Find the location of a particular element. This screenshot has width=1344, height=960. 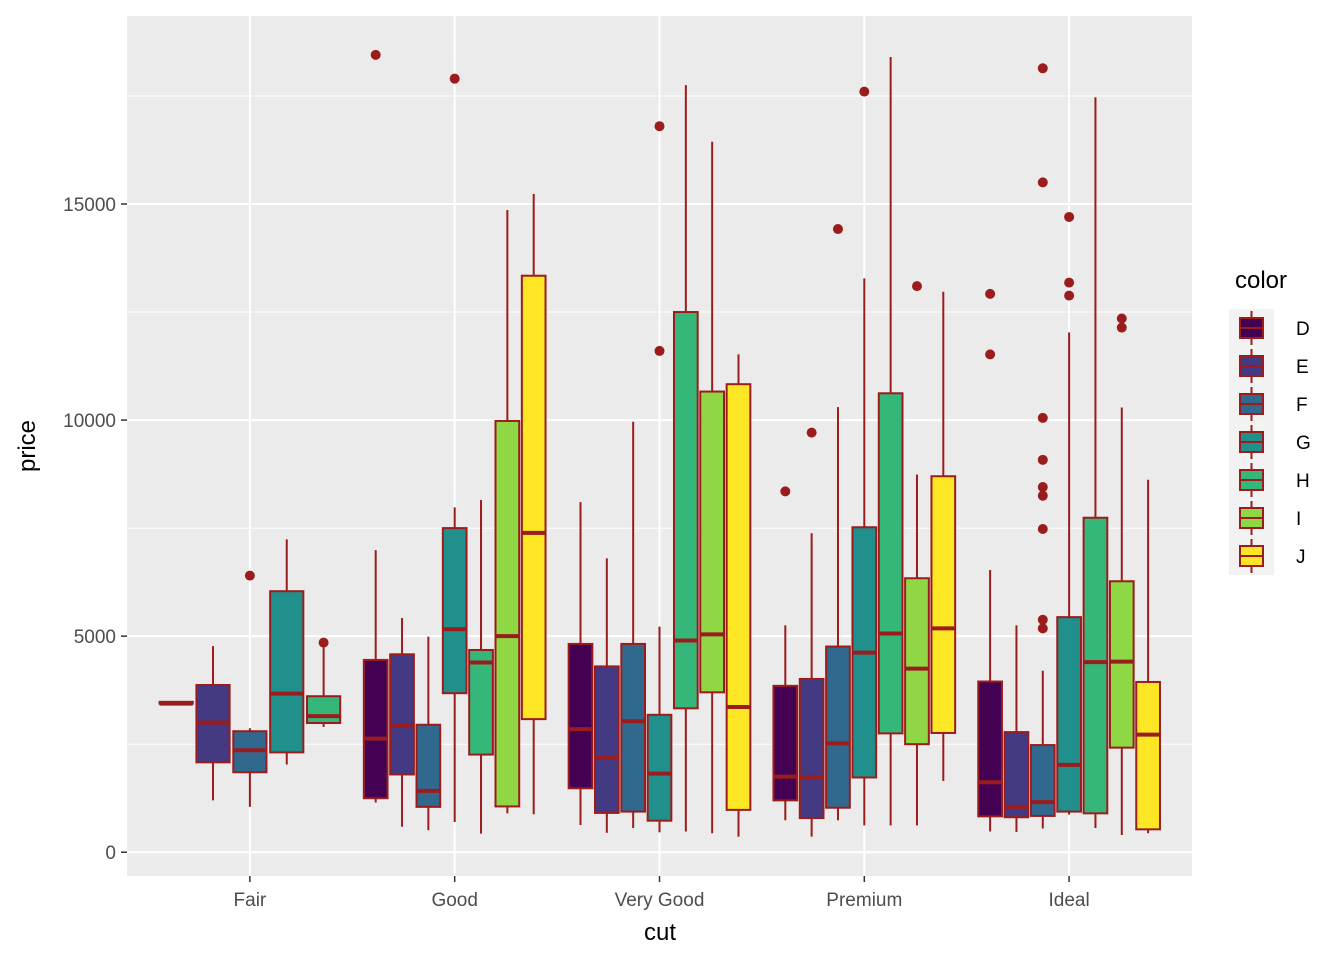

box-H-good is located at coordinates (481, 667).